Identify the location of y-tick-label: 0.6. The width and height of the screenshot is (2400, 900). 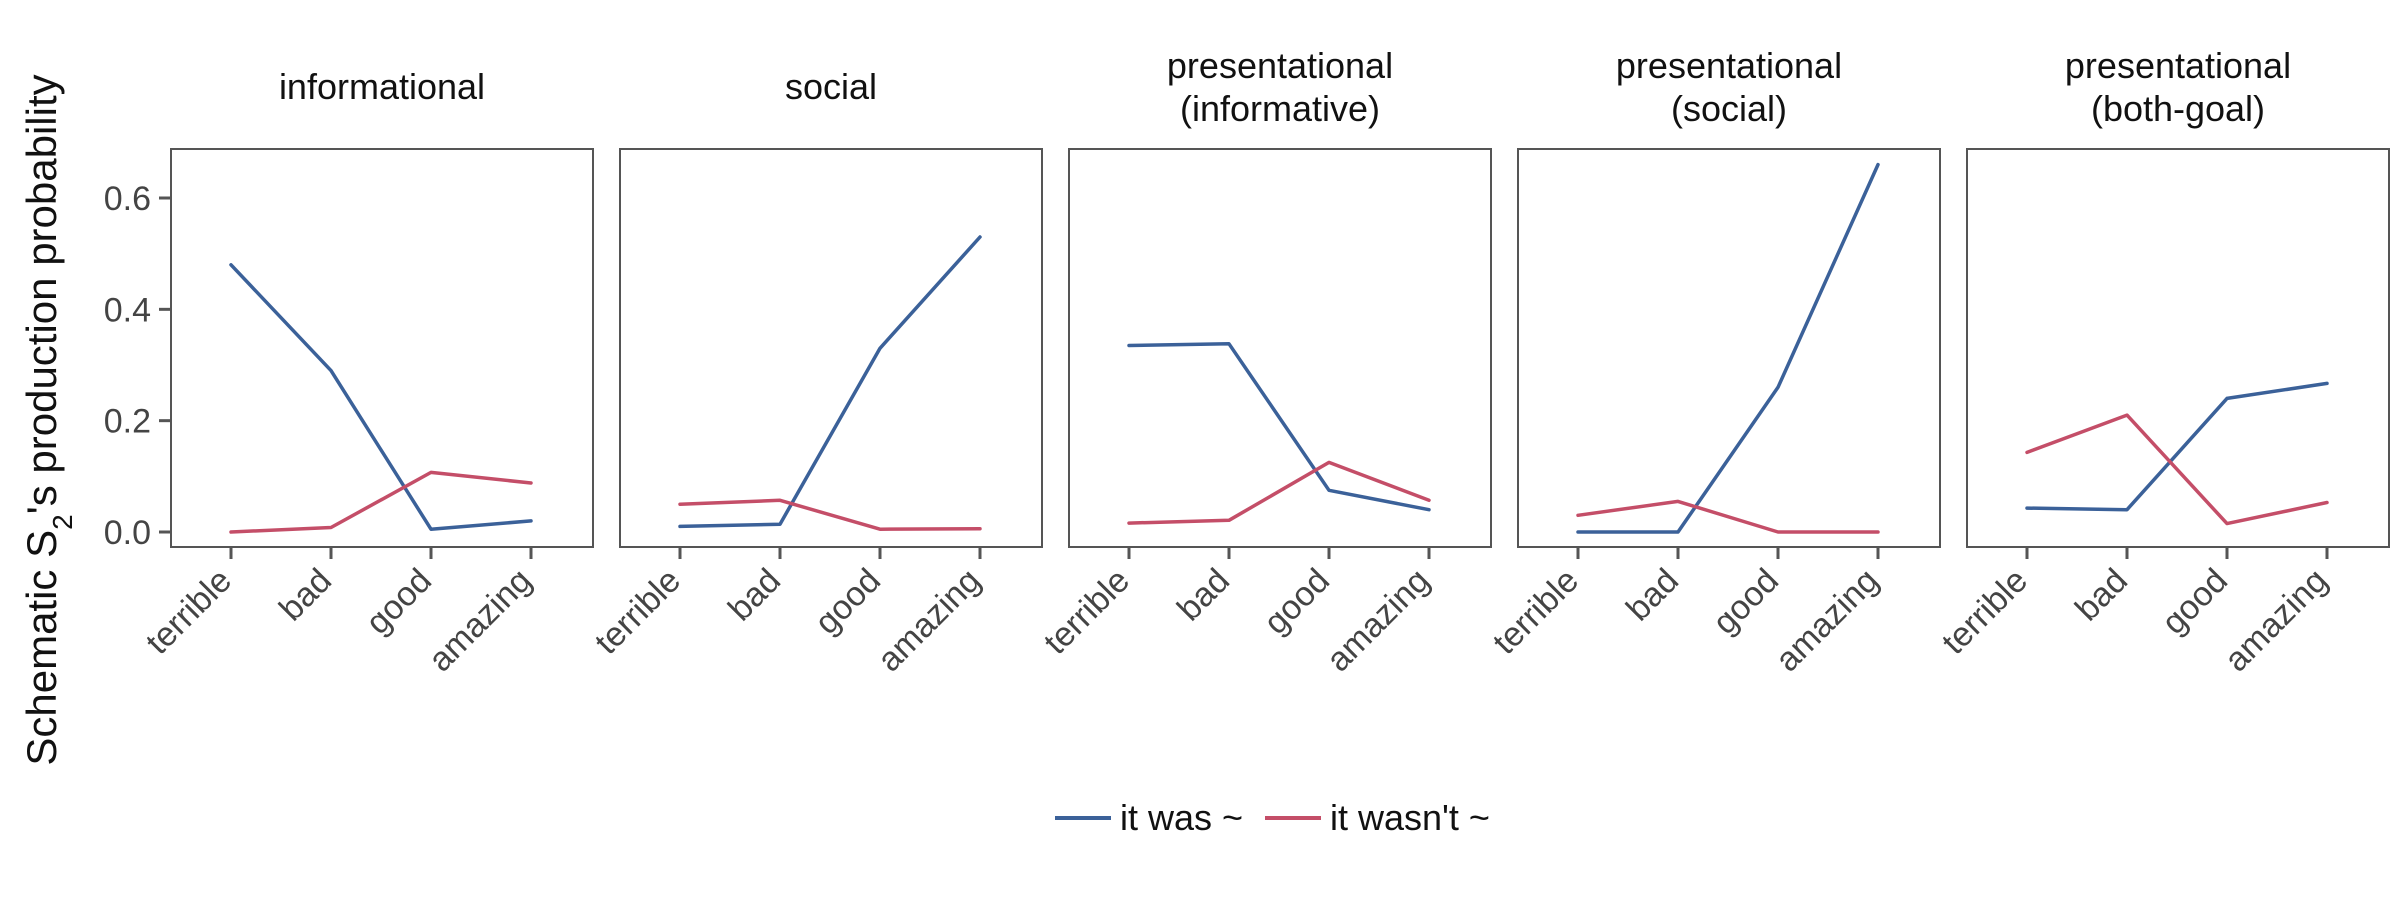
(127, 199).